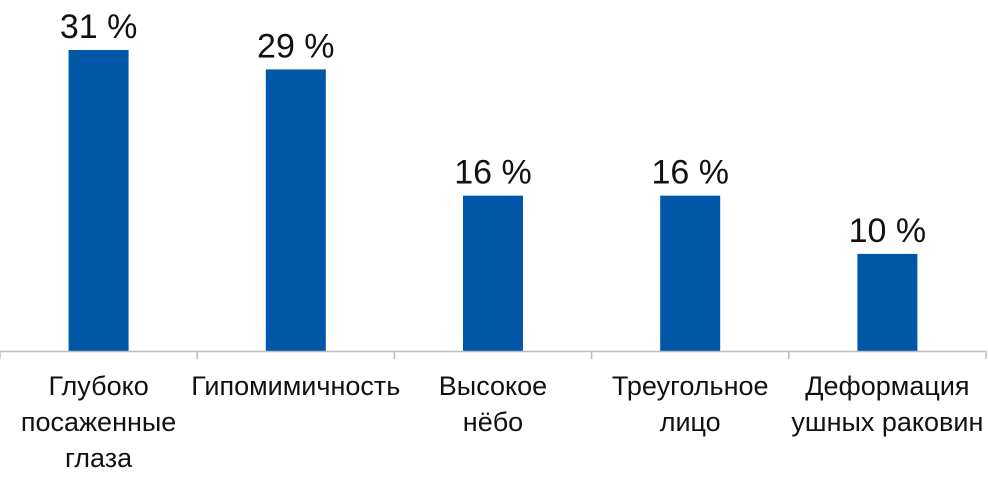 The image size is (988, 484). I want to click on x-tick-label: Гипомимичность, so click(295, 386).